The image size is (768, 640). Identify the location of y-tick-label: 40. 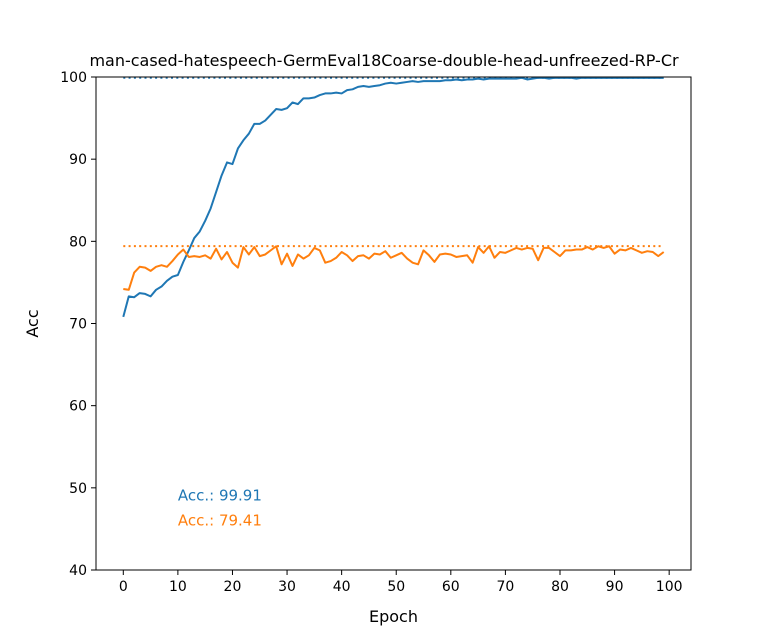
(78, 571).